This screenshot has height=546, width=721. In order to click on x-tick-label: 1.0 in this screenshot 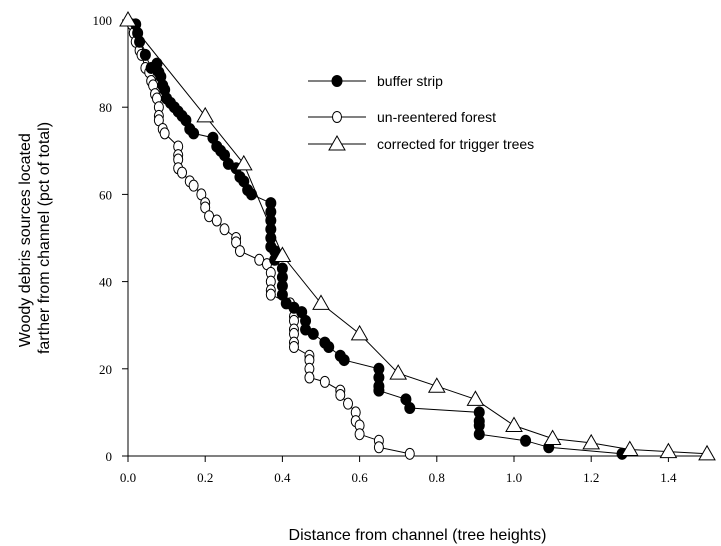, I will do `click(514, 477)`.